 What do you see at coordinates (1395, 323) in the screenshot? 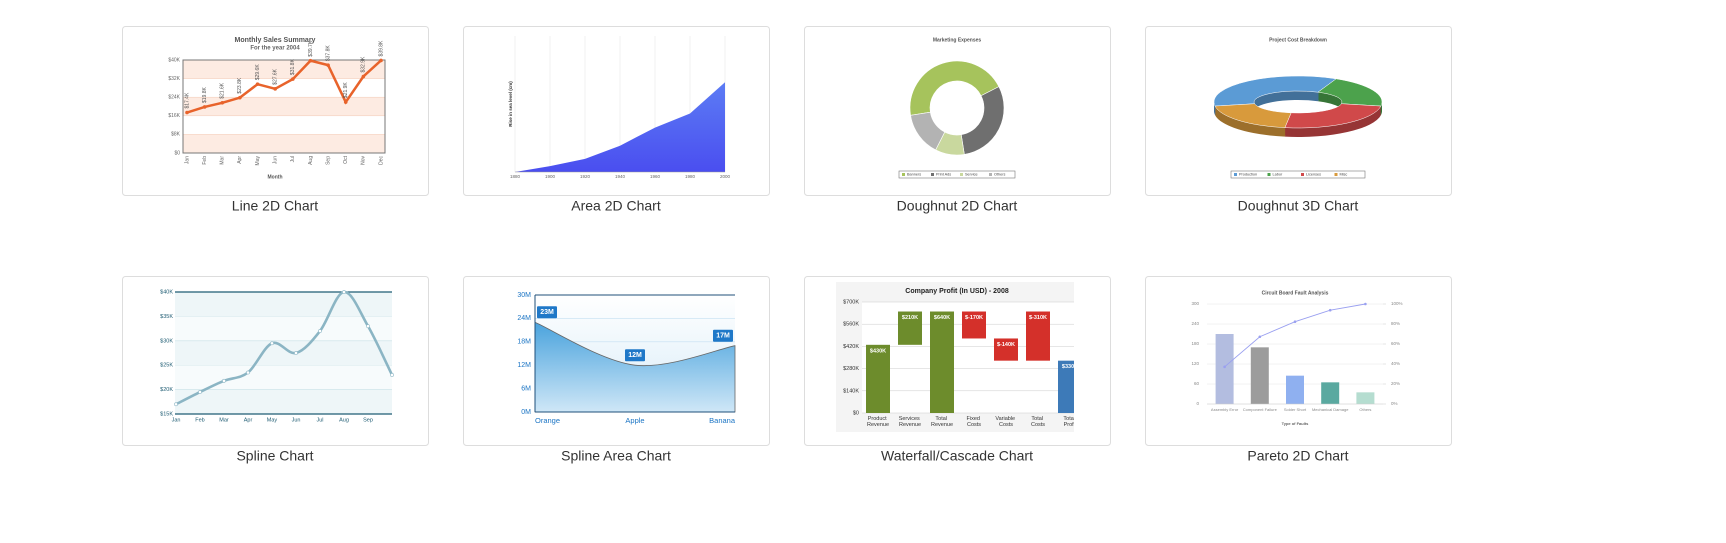
I see `y2-tick-label: 80%` at bounding box center [1395, 323].